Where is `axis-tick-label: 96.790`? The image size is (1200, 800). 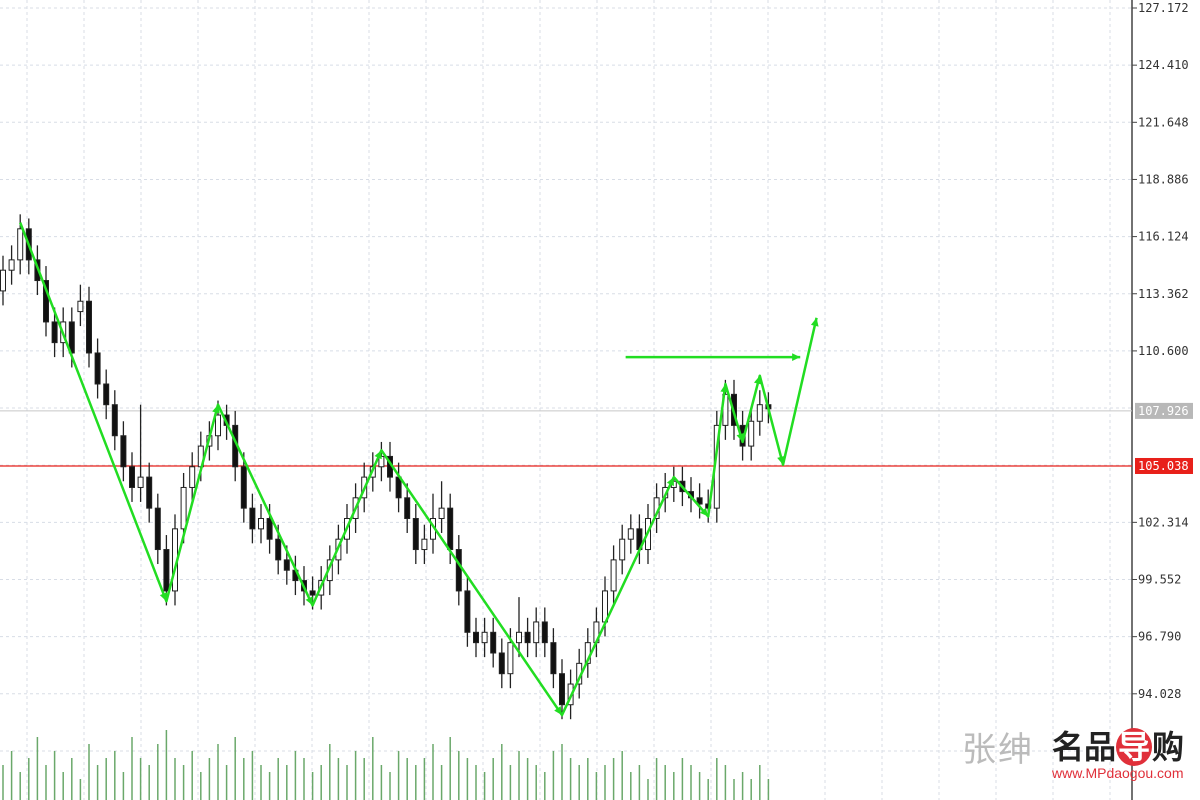
axis-tick-label: 96.790 is located at coordinates (1159, 637).